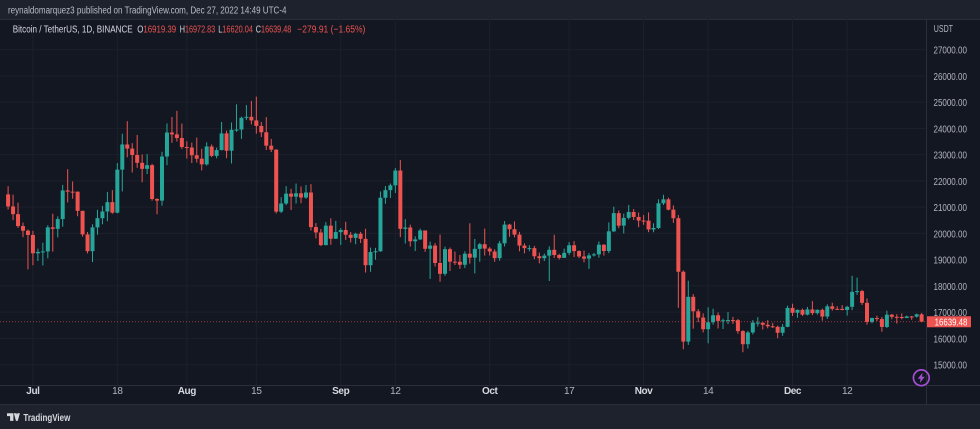 This screenshot has width=980, height=429. Describe the element at coordinates (490, 391) in the screenshot. I see `svg-text: Oct` at that location.